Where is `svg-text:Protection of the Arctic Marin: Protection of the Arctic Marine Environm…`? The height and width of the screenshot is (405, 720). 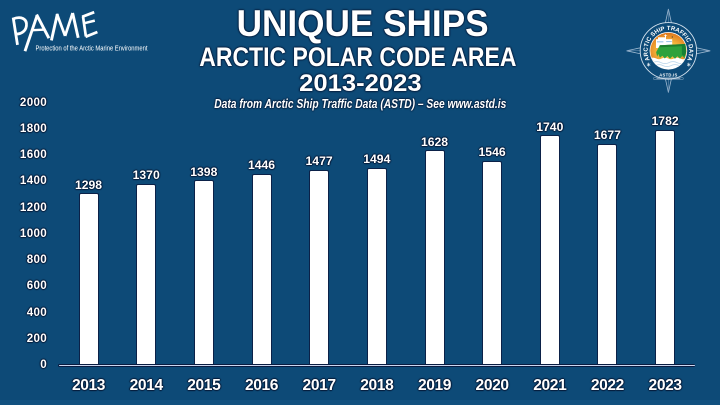
svg-text:Protection of the Arctic Marin: Protection of the Arctic Marine Environm… is located at coordinates (92, 47).